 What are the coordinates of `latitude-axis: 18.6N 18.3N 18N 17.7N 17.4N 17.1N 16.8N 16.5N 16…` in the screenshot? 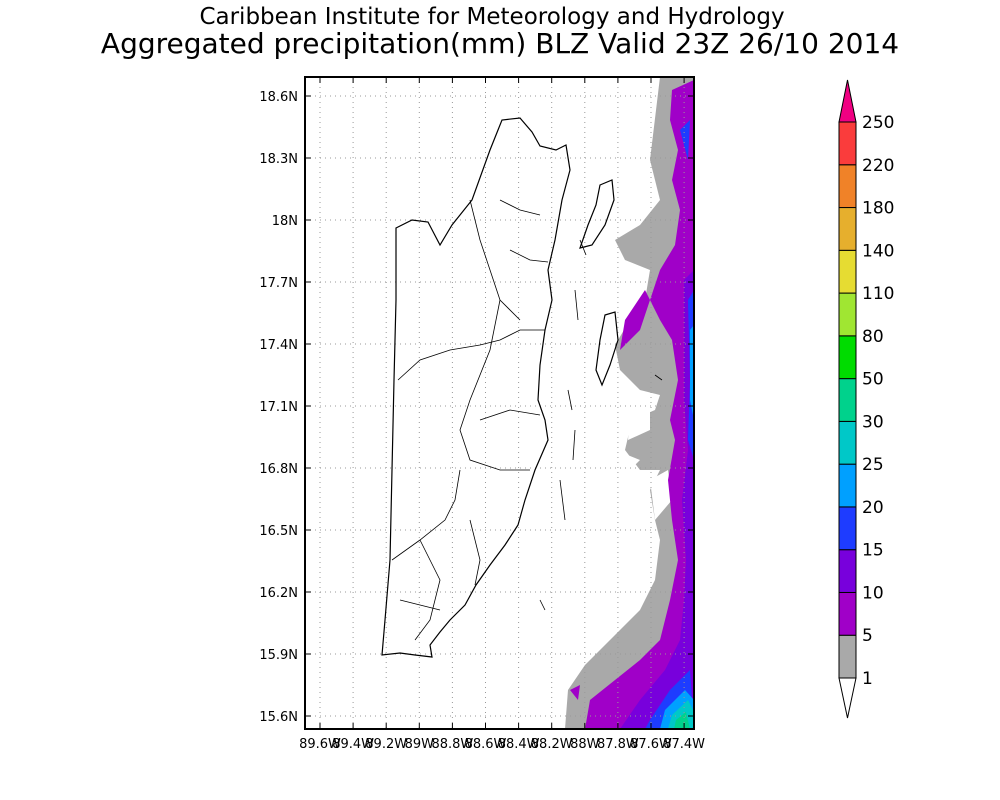 It's located at (278, 407).